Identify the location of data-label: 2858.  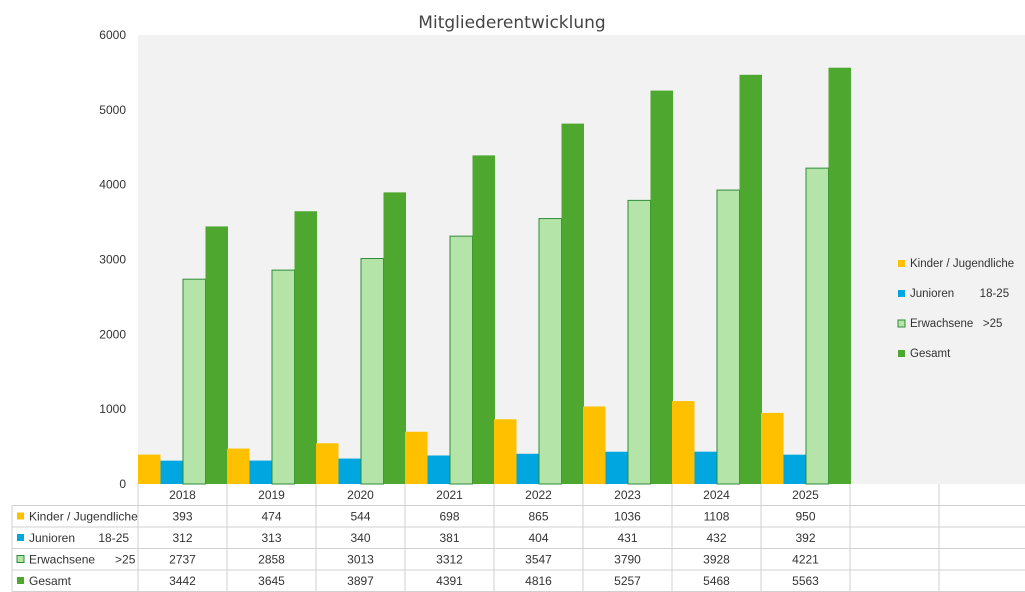
(271, 560).